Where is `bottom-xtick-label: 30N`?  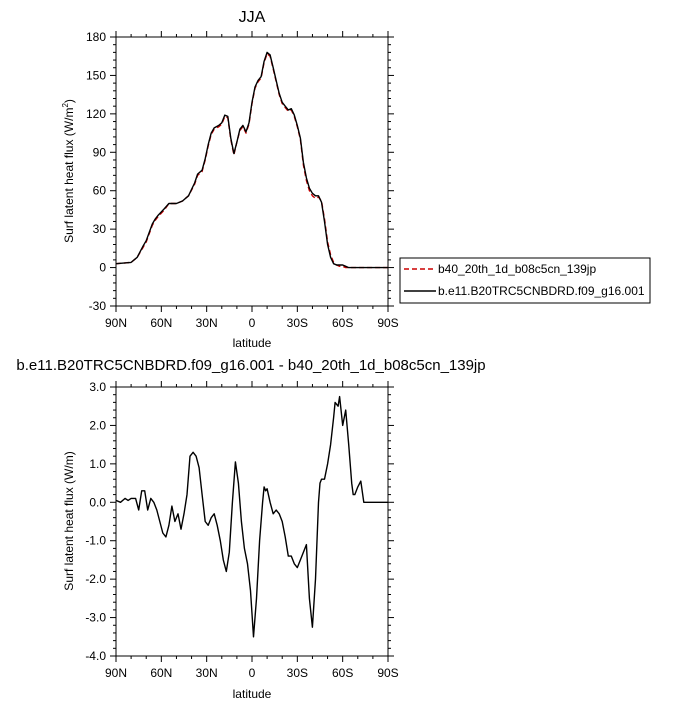
bottom-xtick-label: 30N is located at coordinates (207, 673).